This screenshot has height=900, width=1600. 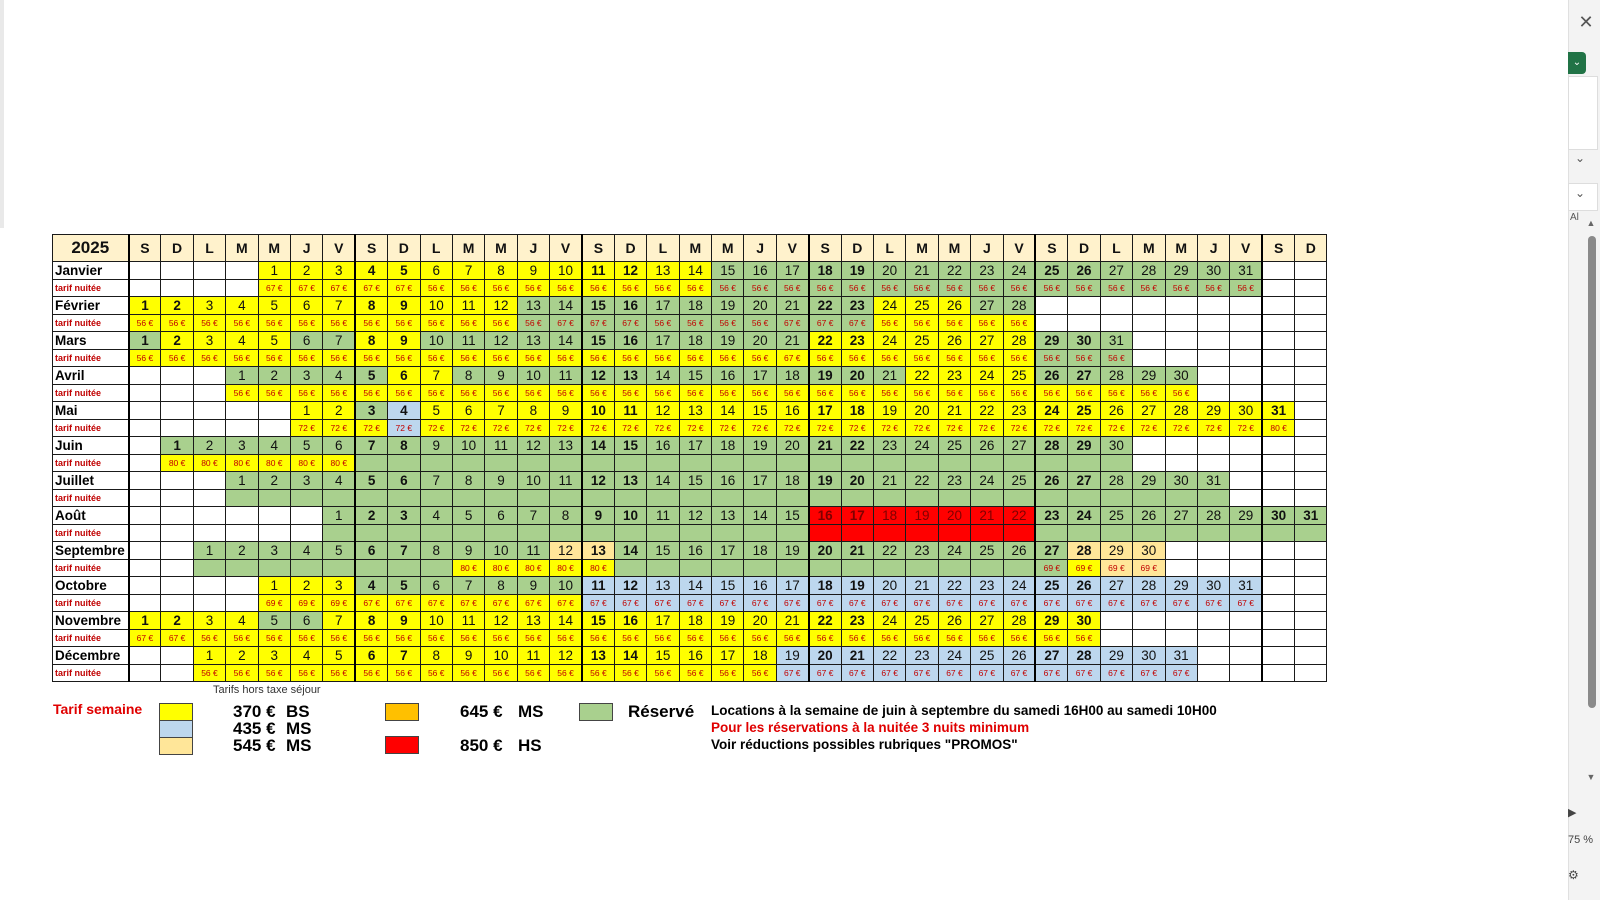 What do you see at coordinates (533, 340) in the screenshot?
I see `day-cell: 13` at bounding box center [533, 340].